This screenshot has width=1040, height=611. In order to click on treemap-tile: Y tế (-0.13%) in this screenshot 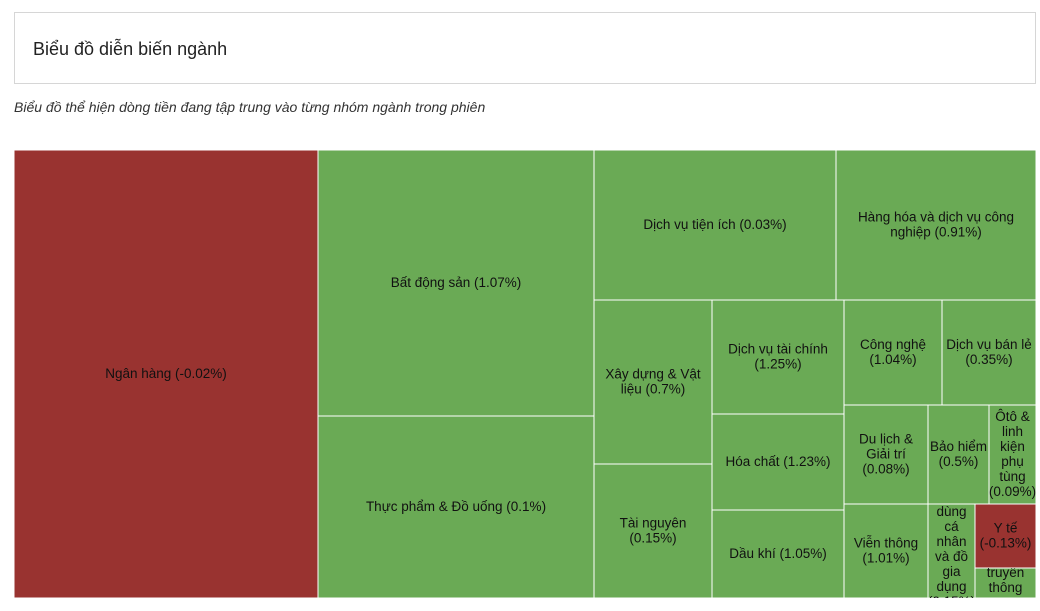, I will do `click(1005, 536)`.